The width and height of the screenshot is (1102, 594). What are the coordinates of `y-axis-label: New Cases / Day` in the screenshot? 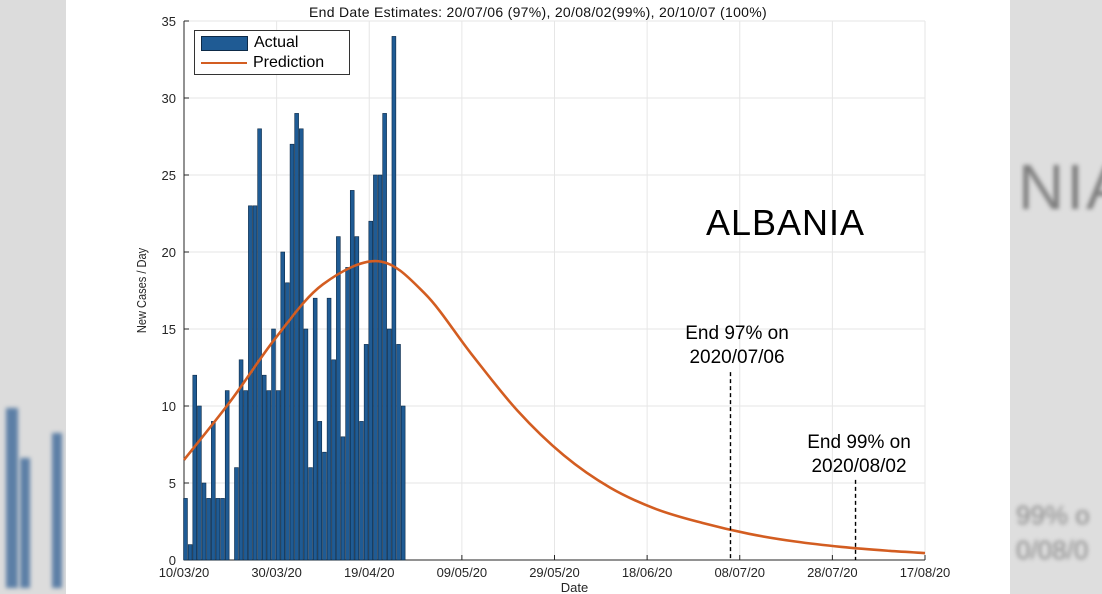 It's located at (141, 290).